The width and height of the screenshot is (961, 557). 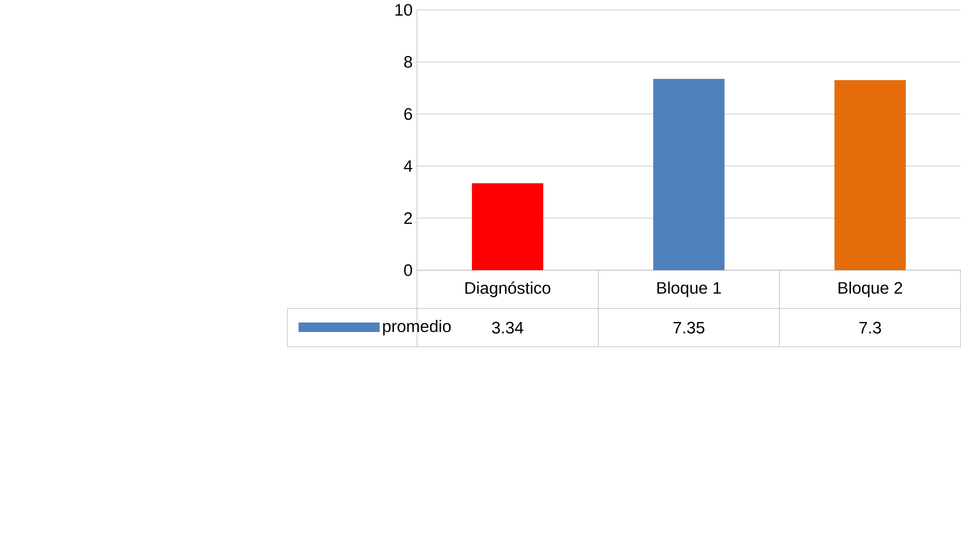 What do you see at coordinates (408, 114) in the screenshot?
I see `y-tick-label: 6` at bounding box center [408, 114].